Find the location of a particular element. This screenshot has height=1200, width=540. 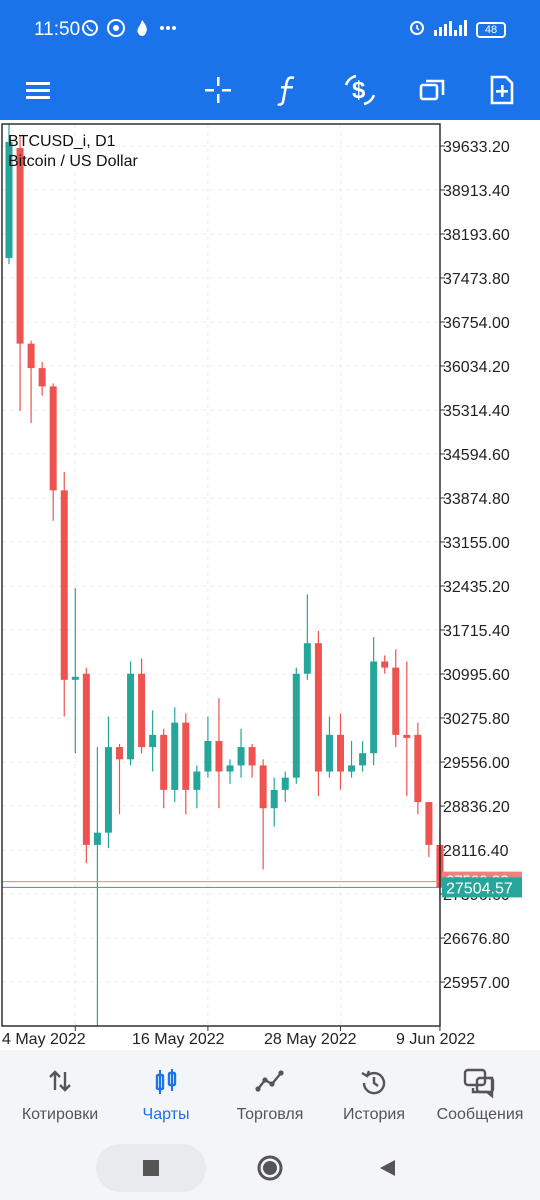

system-navigation-bar is located at coordinates (270, 1168).